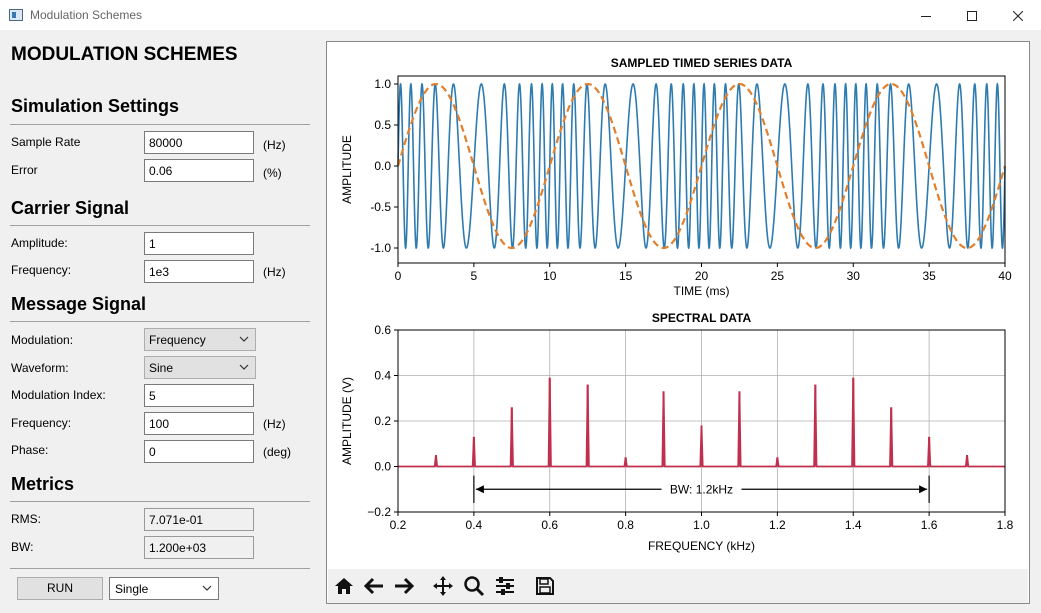 The width and height of the screenshot is (1041, 613). I want to click on rms-label: RMS:, so click(26, 519).